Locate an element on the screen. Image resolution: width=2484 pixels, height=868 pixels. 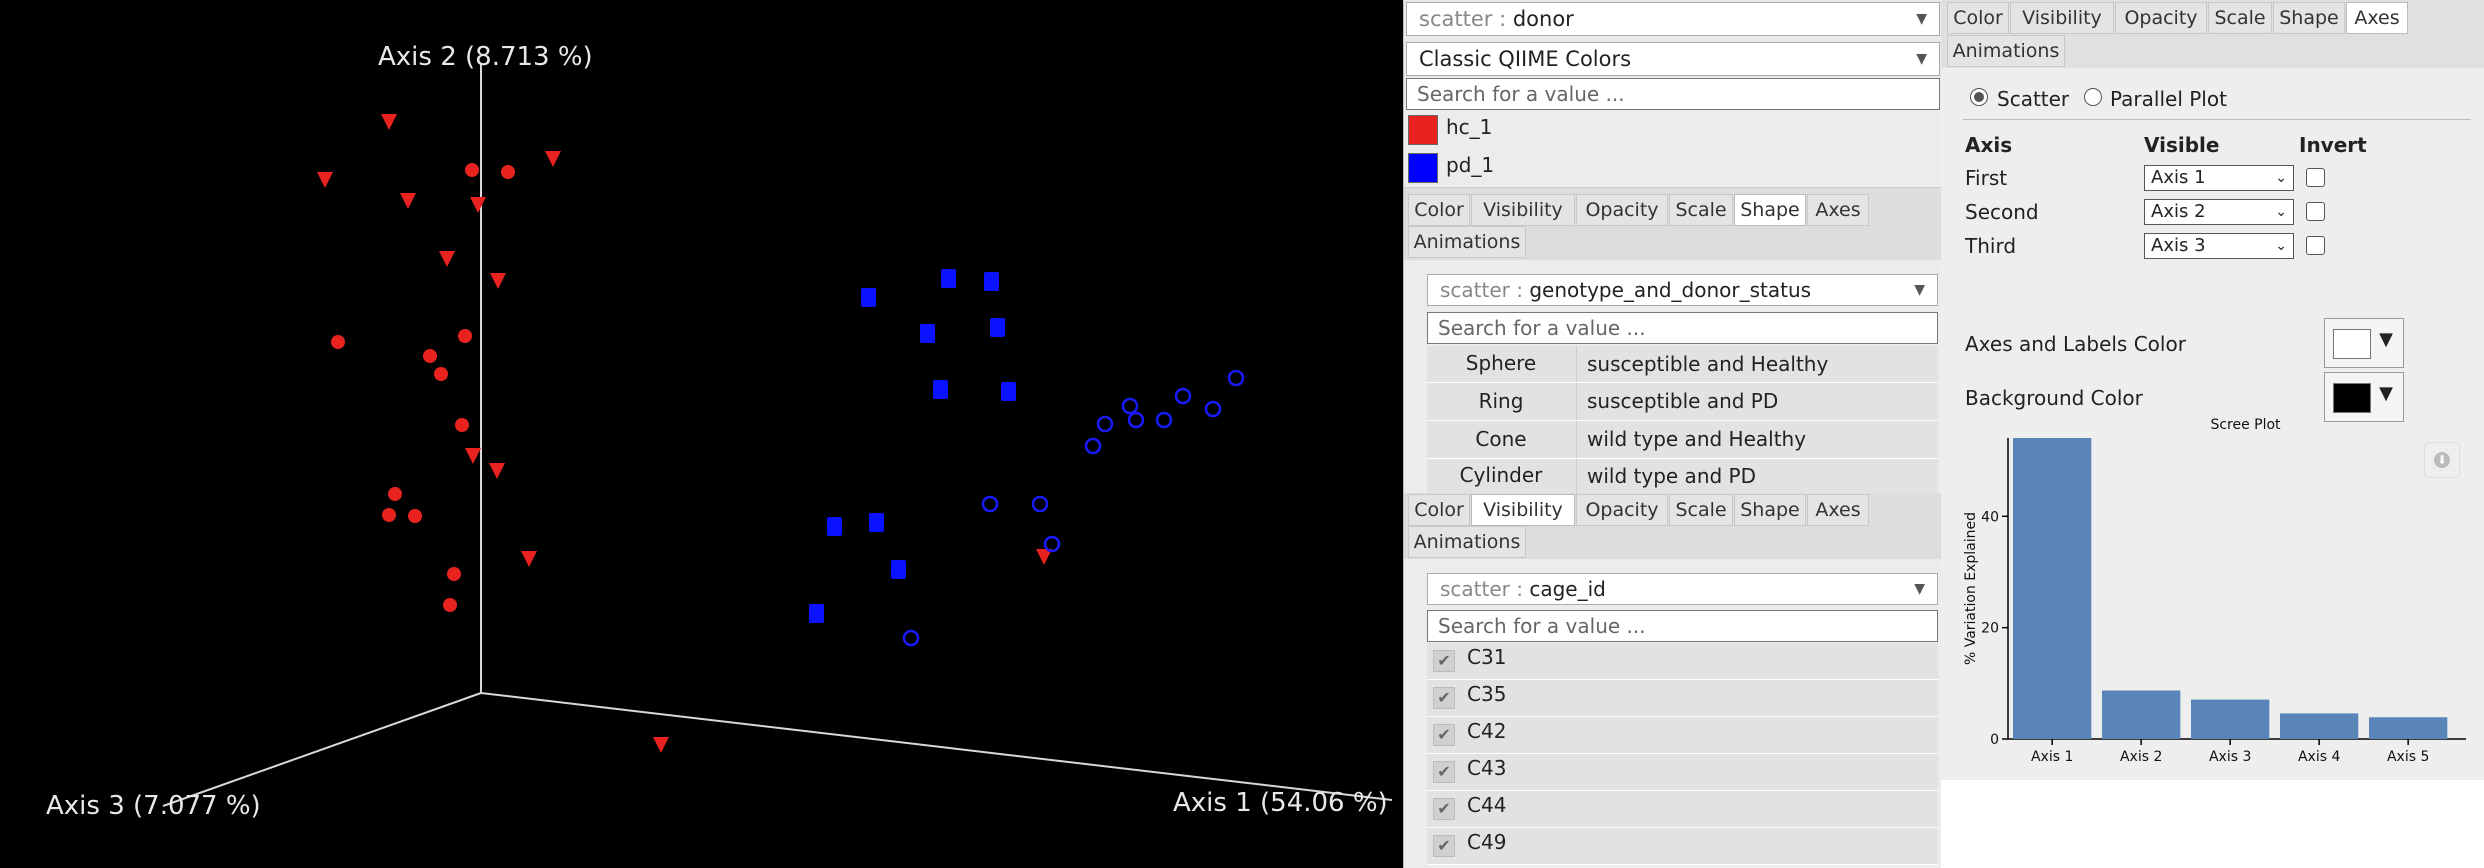
invert-second-checkbox is located at coordinates (2315, 211).